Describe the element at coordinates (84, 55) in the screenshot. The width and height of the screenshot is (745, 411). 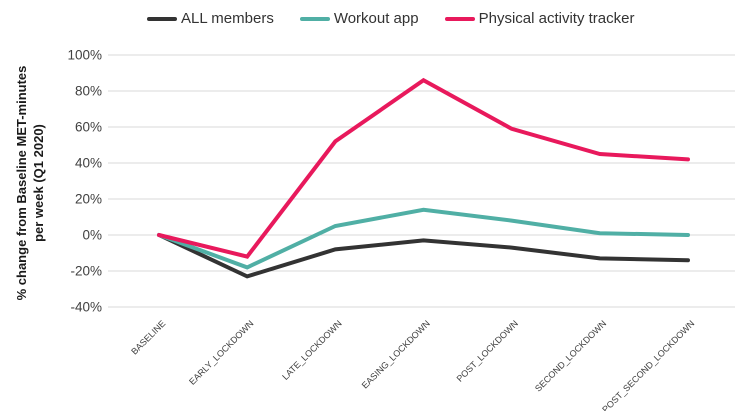
I see `y-tick-label: 100%` at that location.